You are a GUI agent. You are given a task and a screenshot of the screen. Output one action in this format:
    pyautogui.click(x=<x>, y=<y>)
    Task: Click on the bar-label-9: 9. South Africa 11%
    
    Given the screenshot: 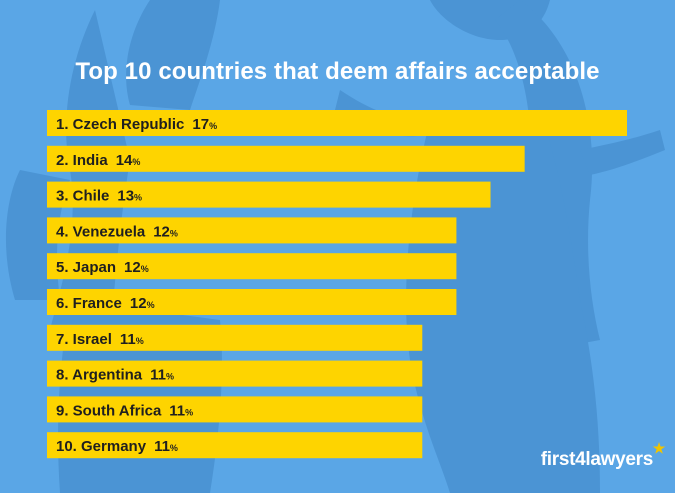 What is the action you would take?
    pyautogui.click(x=124, y=410)
    